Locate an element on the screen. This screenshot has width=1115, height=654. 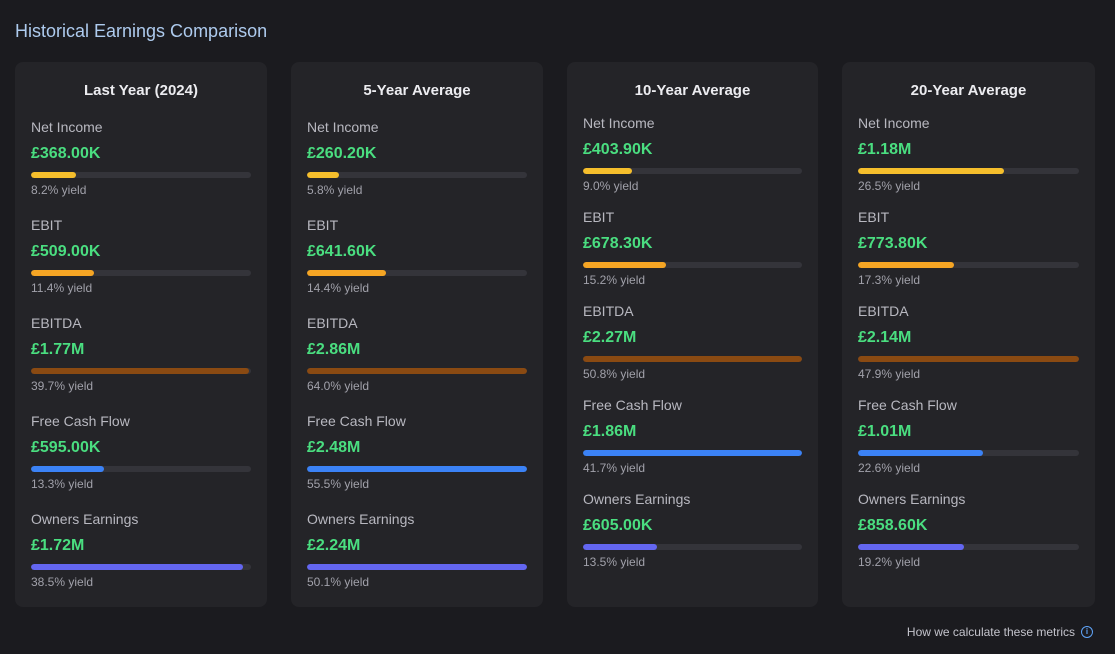
metric-value: £595.00K is located at coordinates (66, 447).